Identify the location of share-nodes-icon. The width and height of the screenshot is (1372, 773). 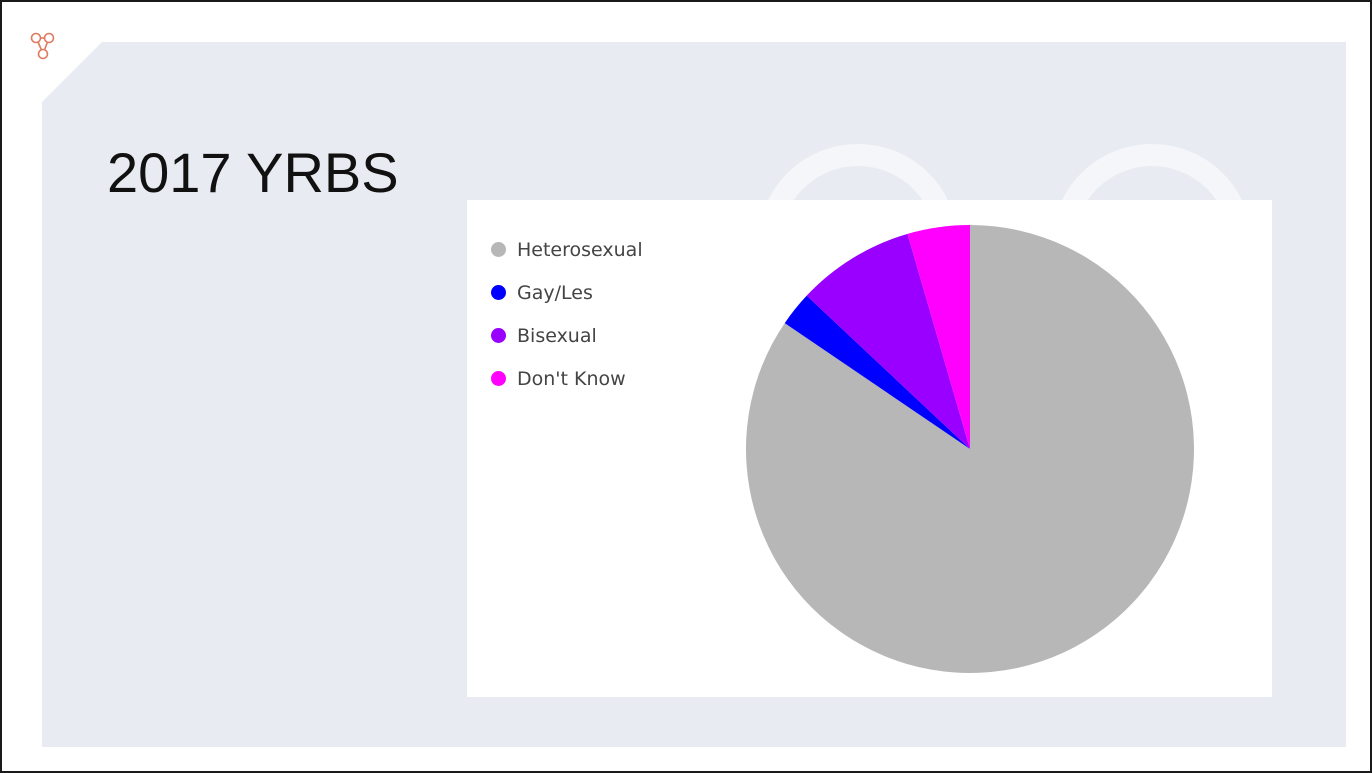
(42, 46).